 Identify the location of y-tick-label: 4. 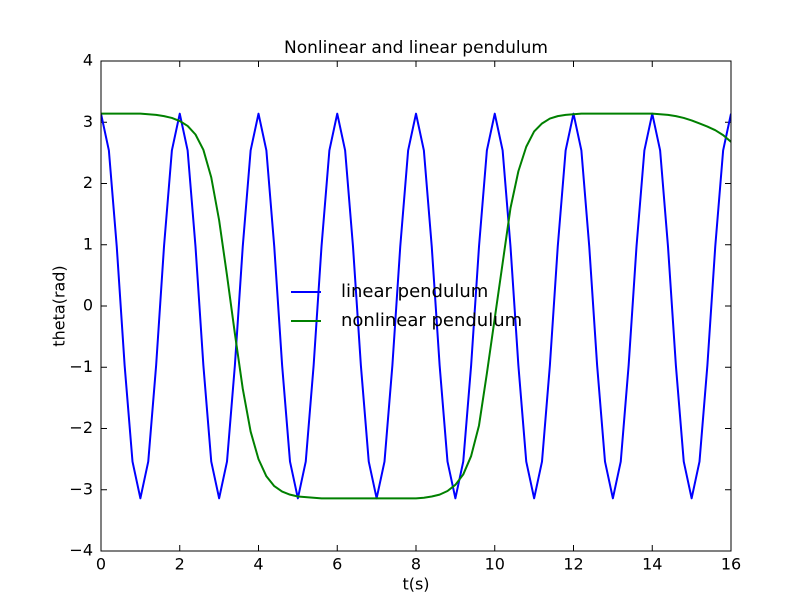
(88, 60).